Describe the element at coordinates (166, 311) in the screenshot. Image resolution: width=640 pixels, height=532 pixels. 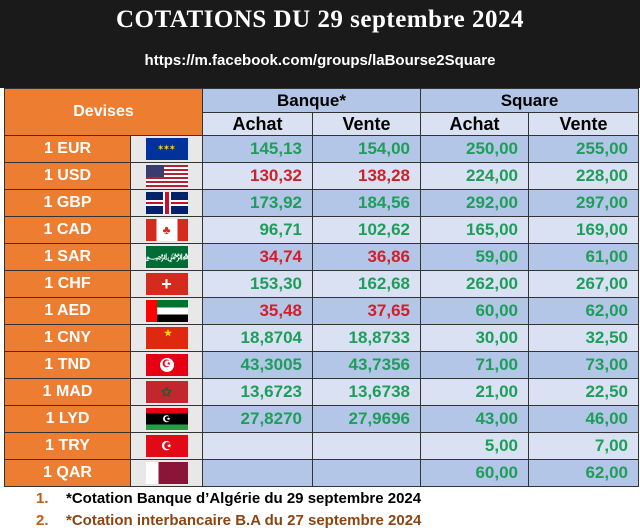
I see `uae-flag-icon` at that location.